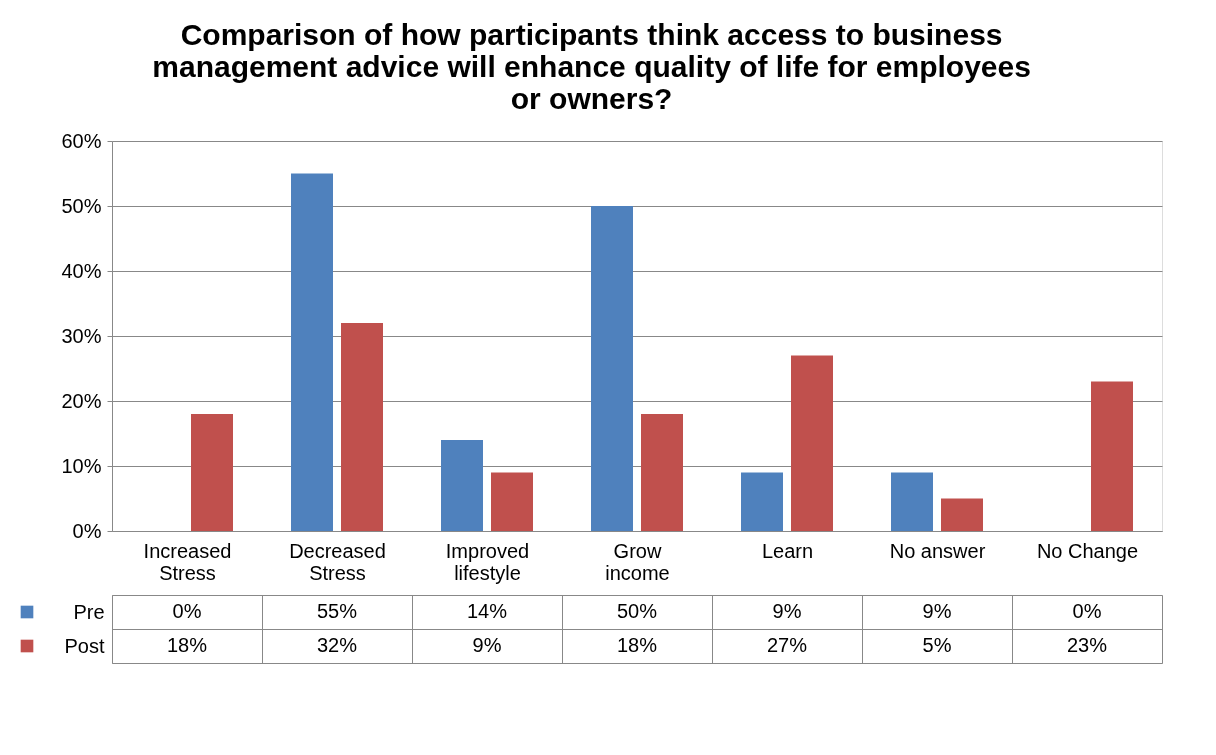  I want to click on x-tick-label: No answer, so click(937, 550).